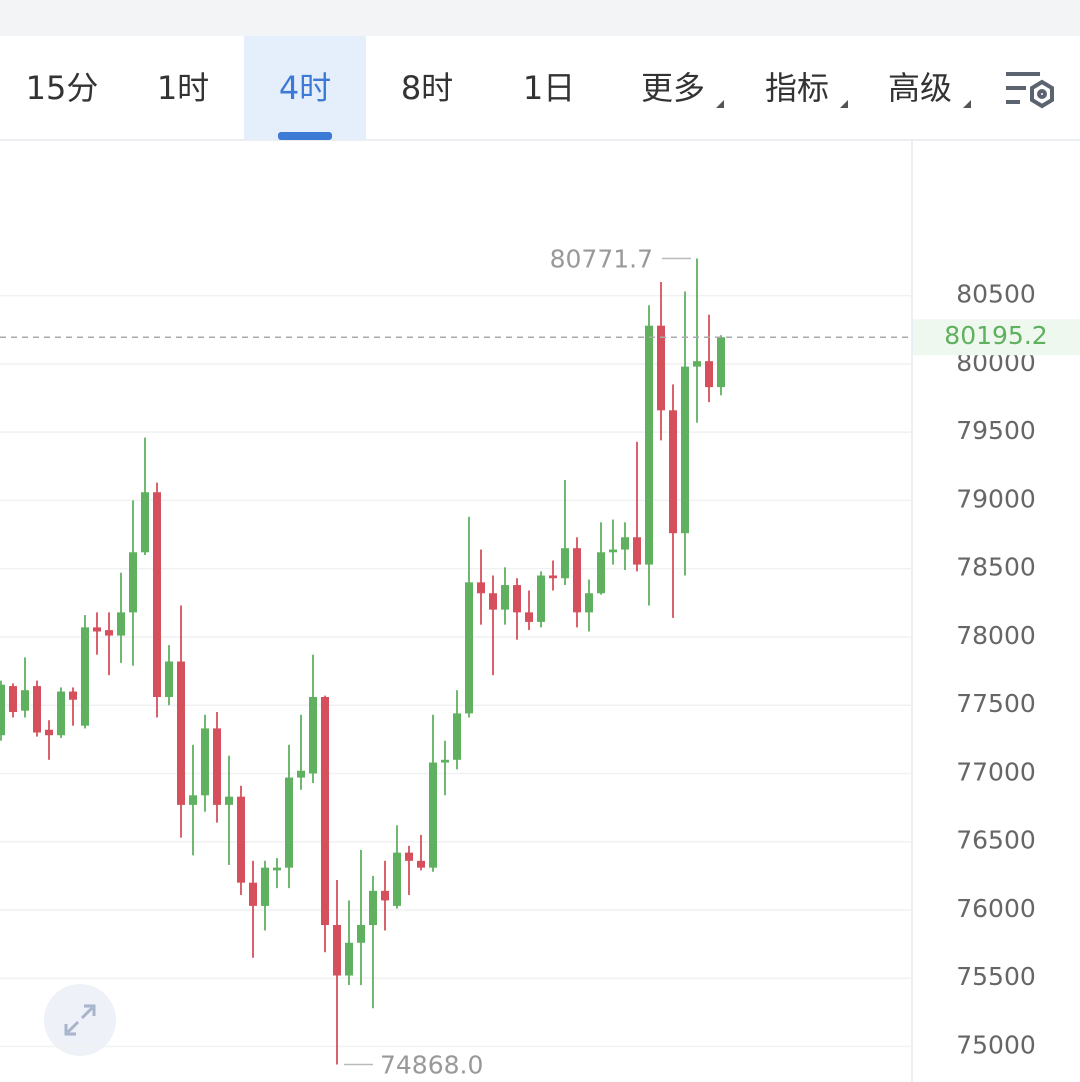 Image resolution: width=1080 pixels, height=1082 pixels. What do you see at coordinates (431, 1065) in the screenshot?
I see `low-annotation: 74868.0` at bounding box center [431, 1065].